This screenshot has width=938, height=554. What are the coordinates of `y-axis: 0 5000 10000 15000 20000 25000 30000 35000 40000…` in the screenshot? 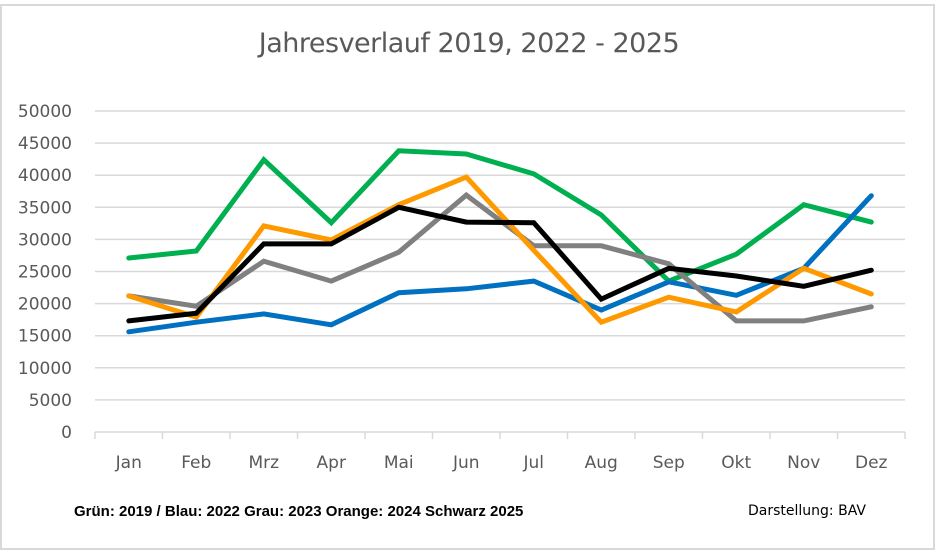 It's located at (45, 272).